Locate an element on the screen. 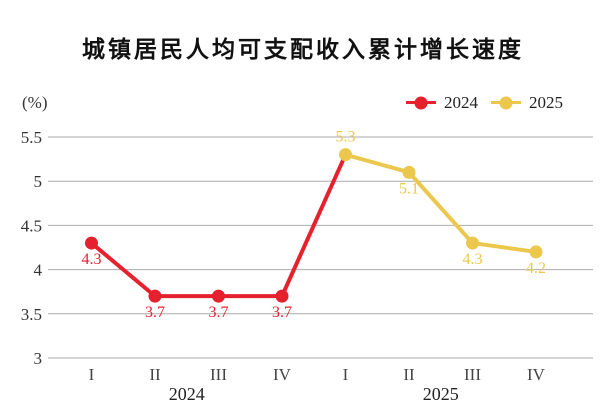  legend-line-sample-2025 is located at coordinates (506, 102).